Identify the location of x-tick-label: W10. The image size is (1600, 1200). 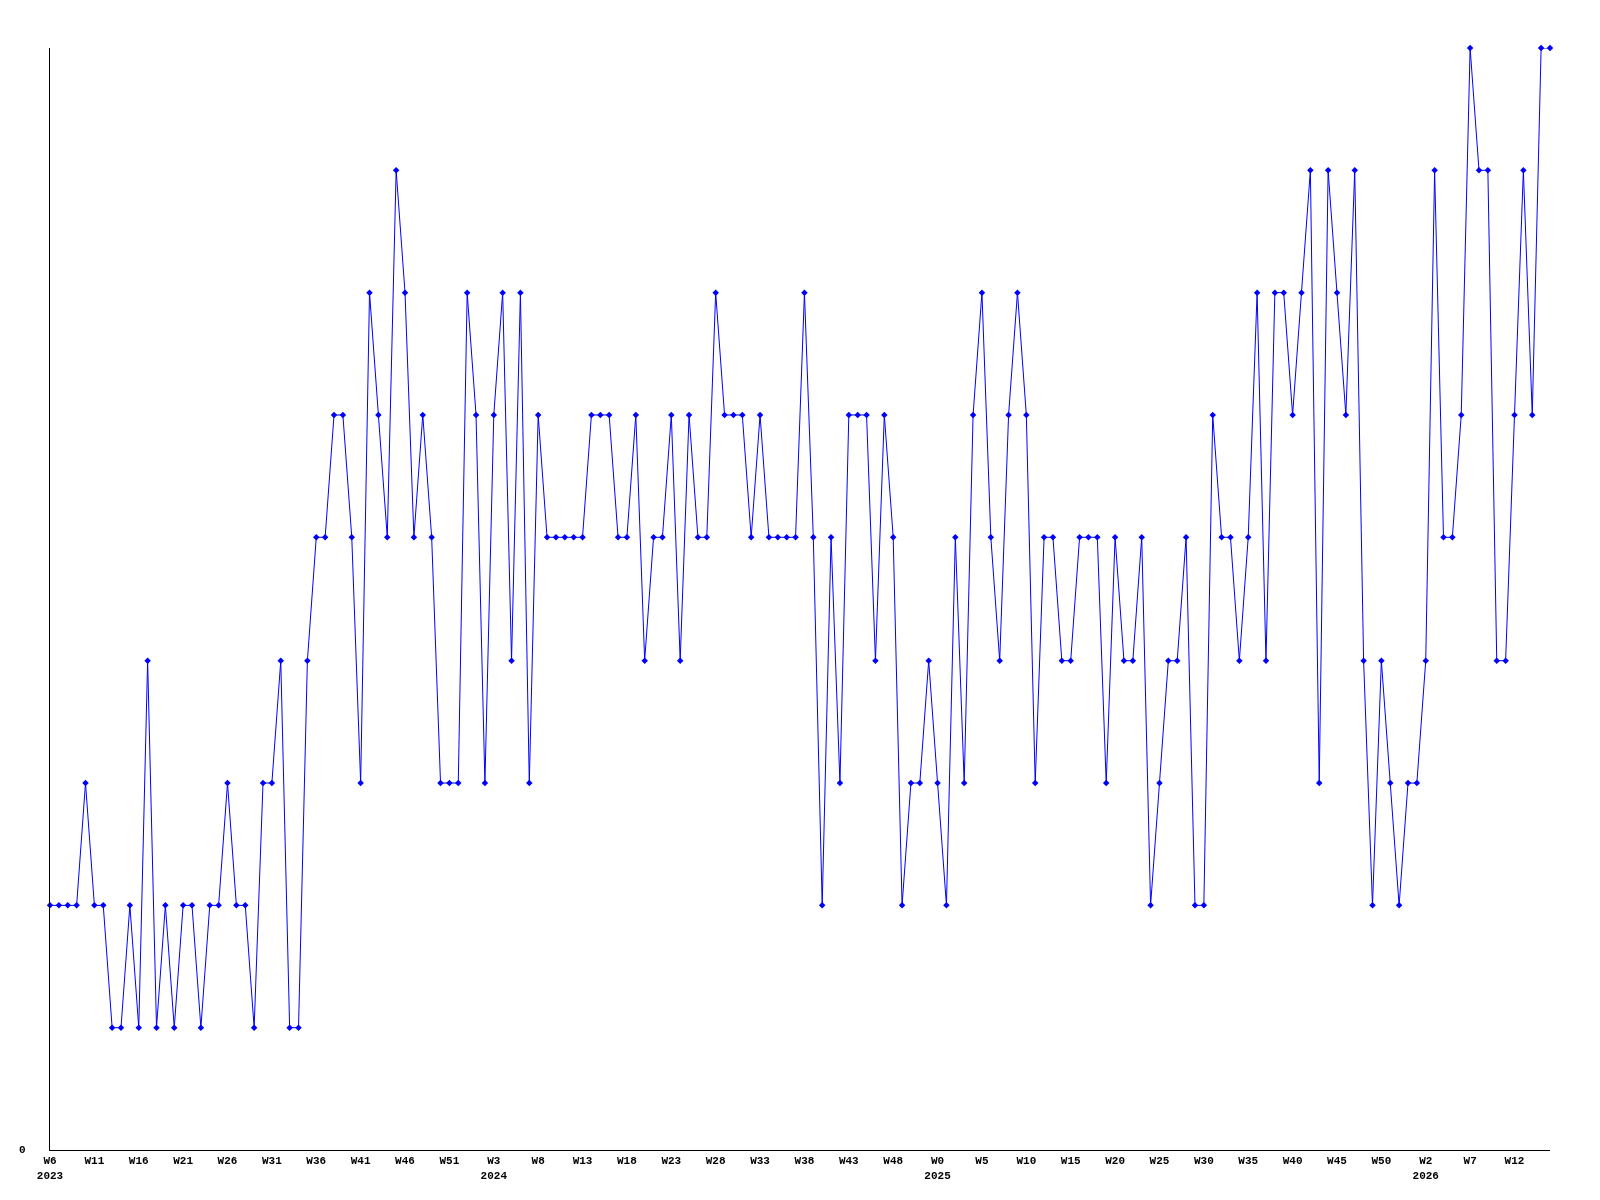
(1026, 1161).